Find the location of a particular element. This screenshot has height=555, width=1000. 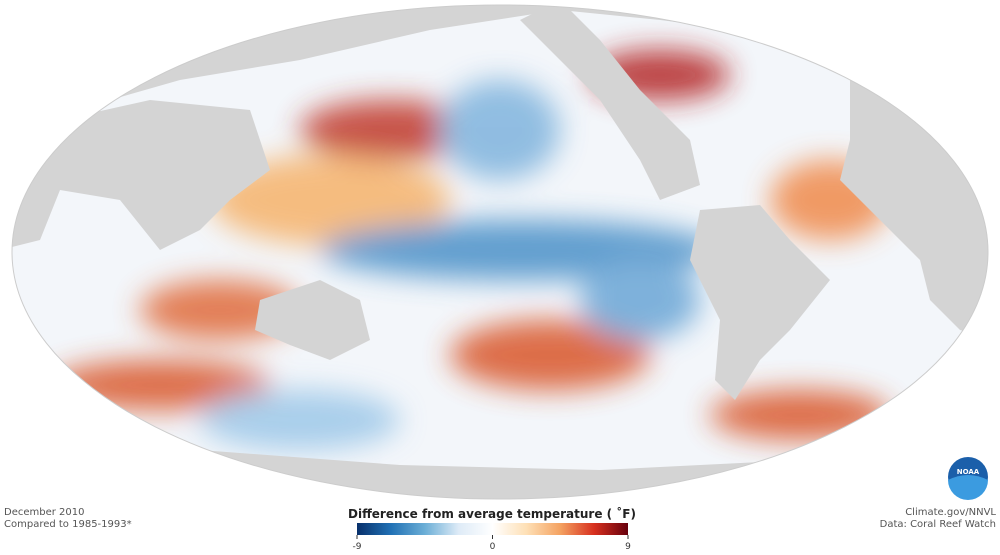

noaa-logo: NOAA is located at coordinates (968, 478).